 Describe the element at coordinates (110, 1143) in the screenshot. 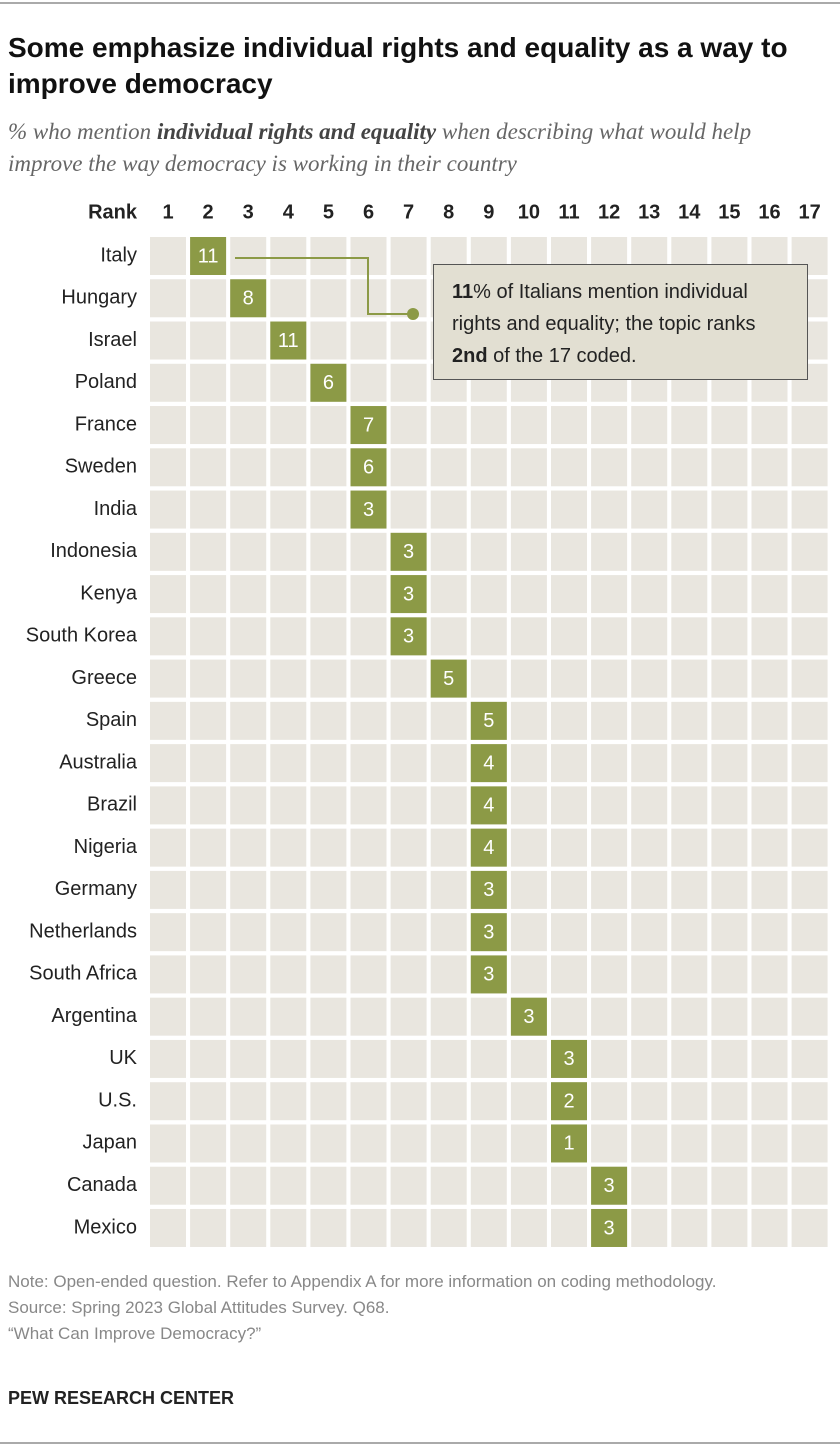

I see `row-label: Japan` at that location.